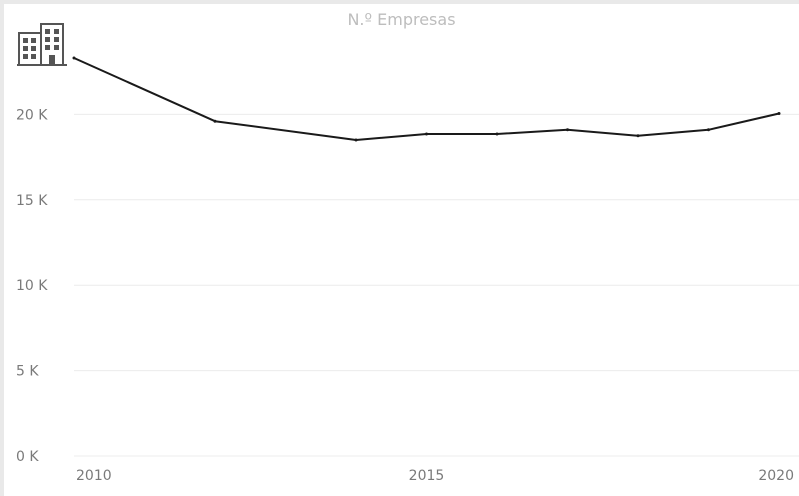 The width and height of the screenshot is (799, 496). What do you see at coordinates (27, 457) in the screenshot?
I see `y-tick-label: 0 K` at bounding box center [27, 457].